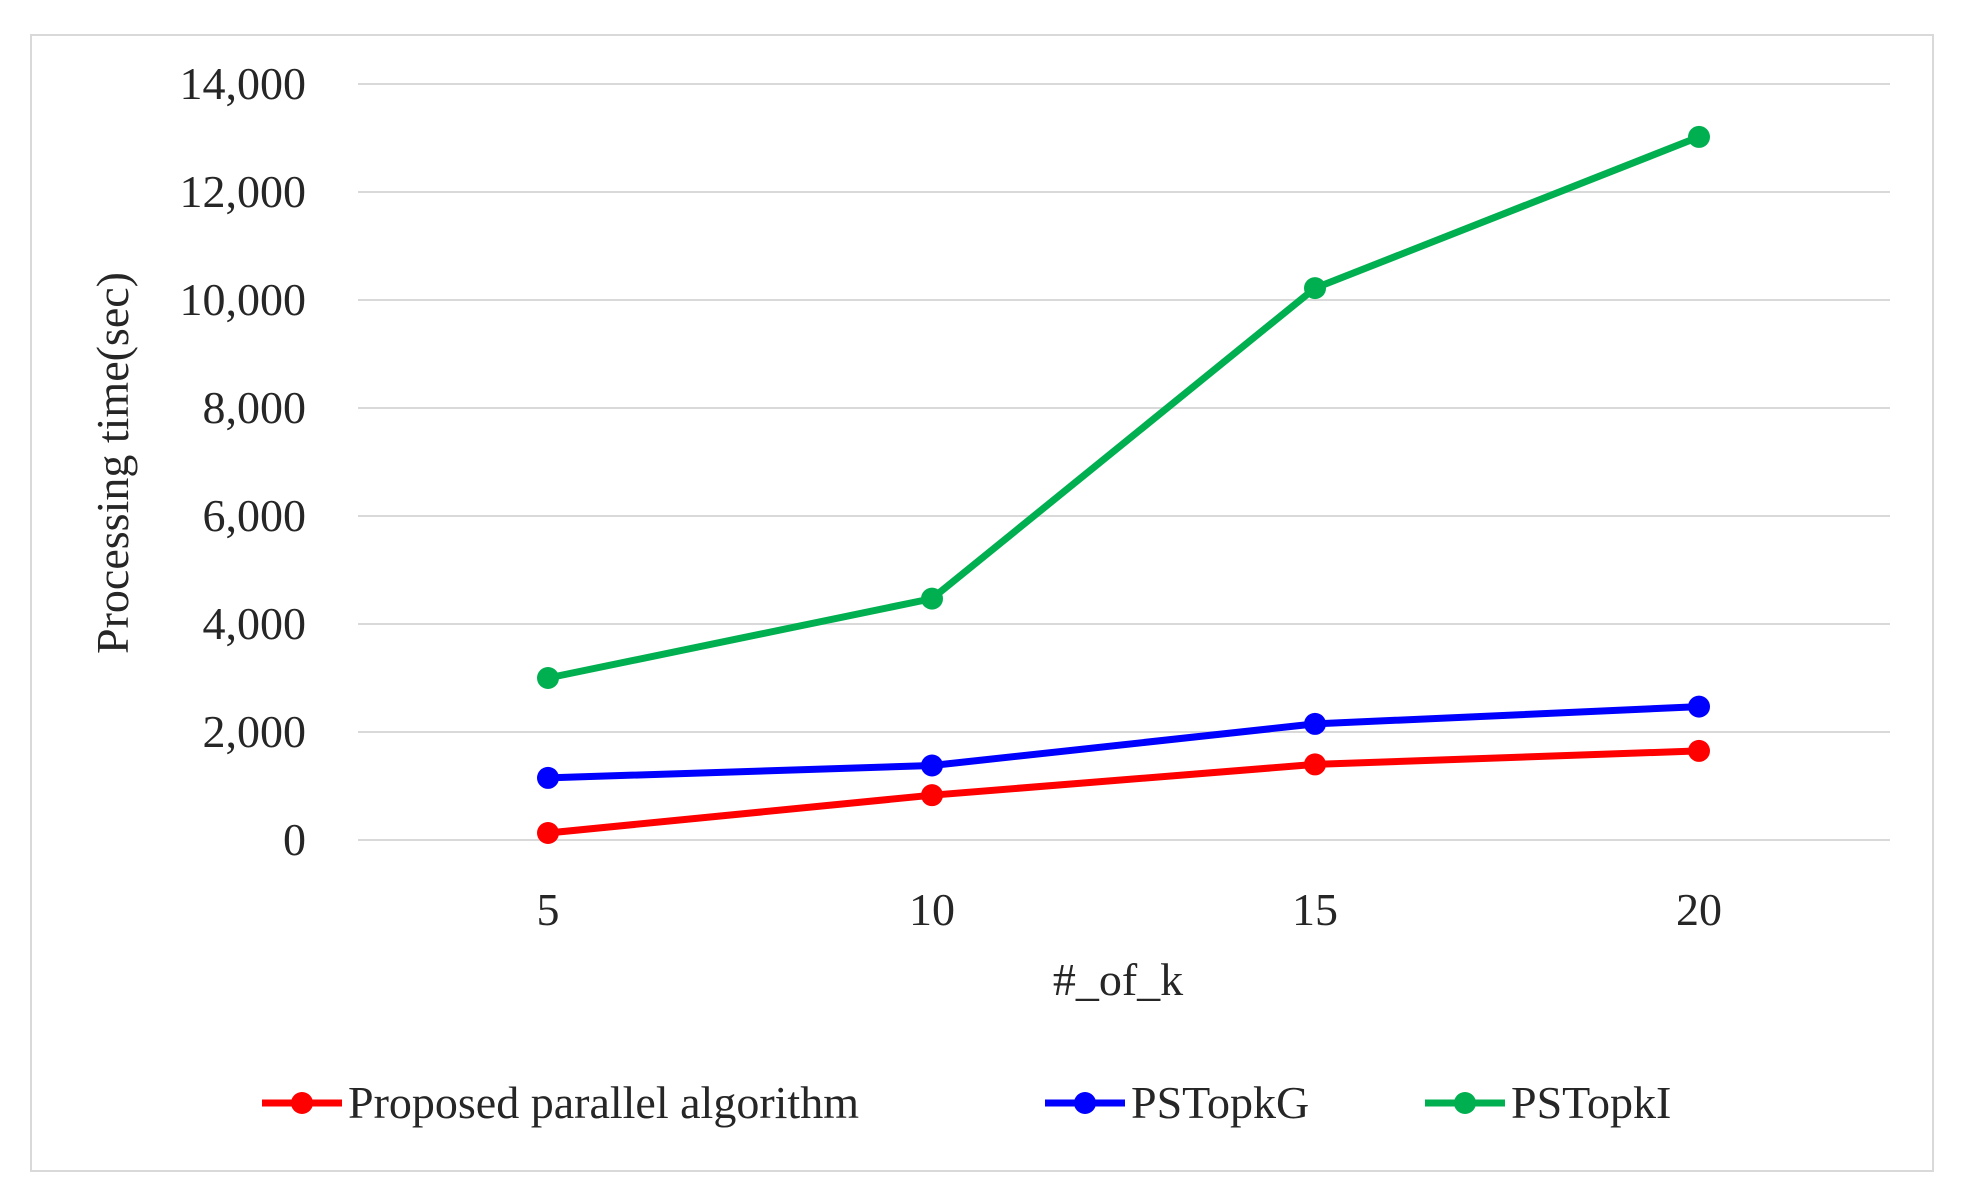 The width and height of the screenshot is (1965, 1194). I want to click on y-tick-label: 6,000, so click(255, 515).